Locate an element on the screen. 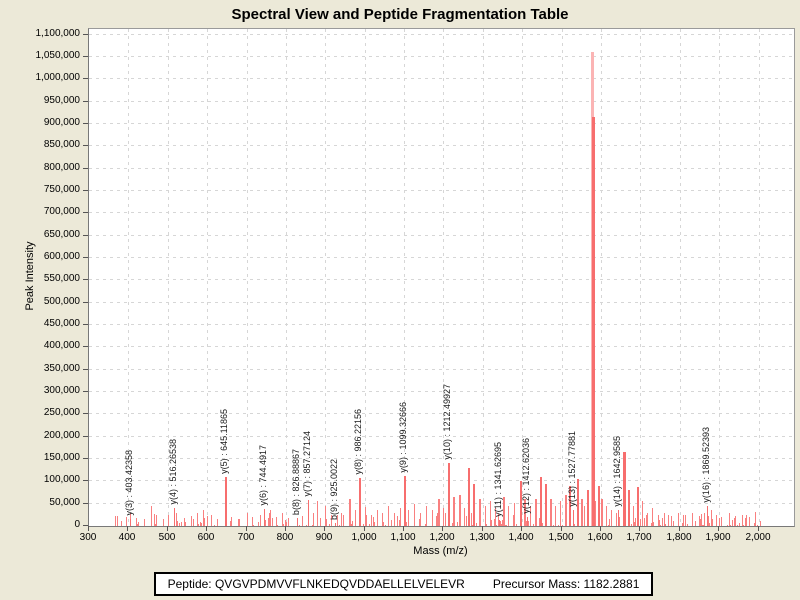 The image size is (800, 600). y-axis-tick-label: 850,000 is located at coordinates (61, 144).